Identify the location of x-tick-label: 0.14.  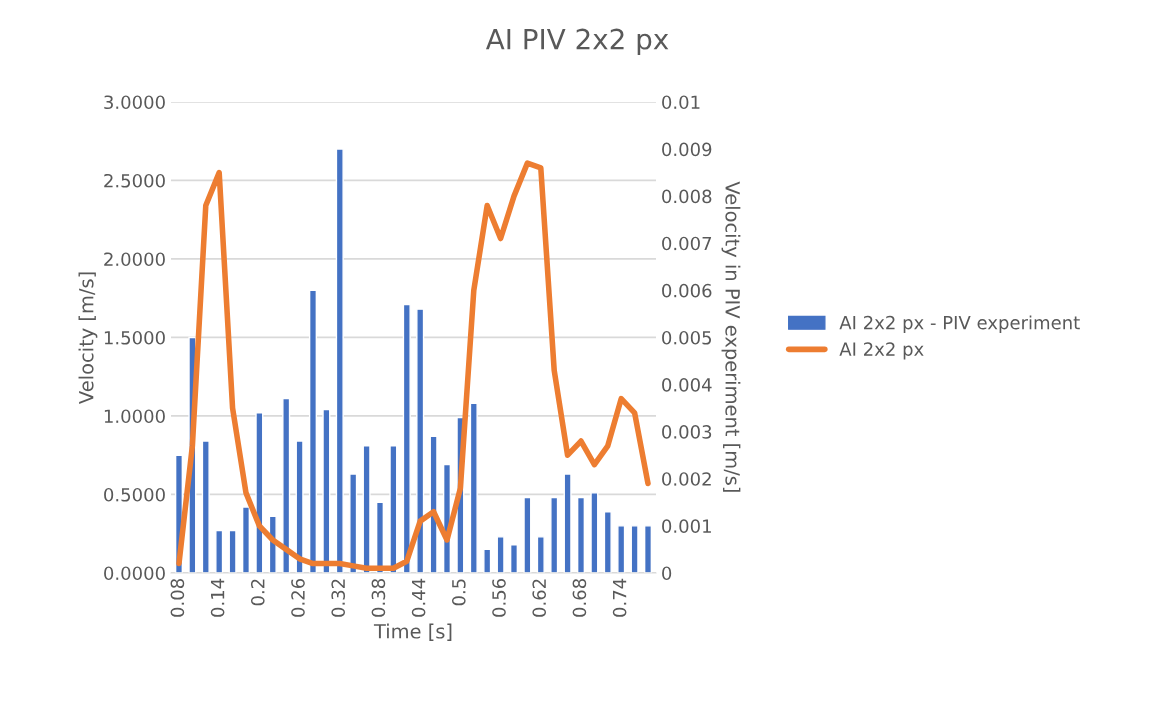
(217, 597).